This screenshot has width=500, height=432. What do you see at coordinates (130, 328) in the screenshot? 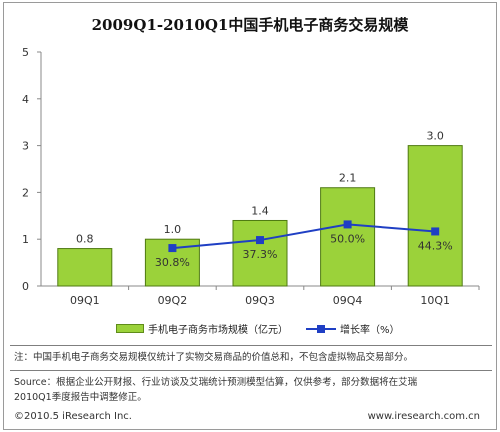
I see `legend-bar-swatch` at bounding box center [130, 328].